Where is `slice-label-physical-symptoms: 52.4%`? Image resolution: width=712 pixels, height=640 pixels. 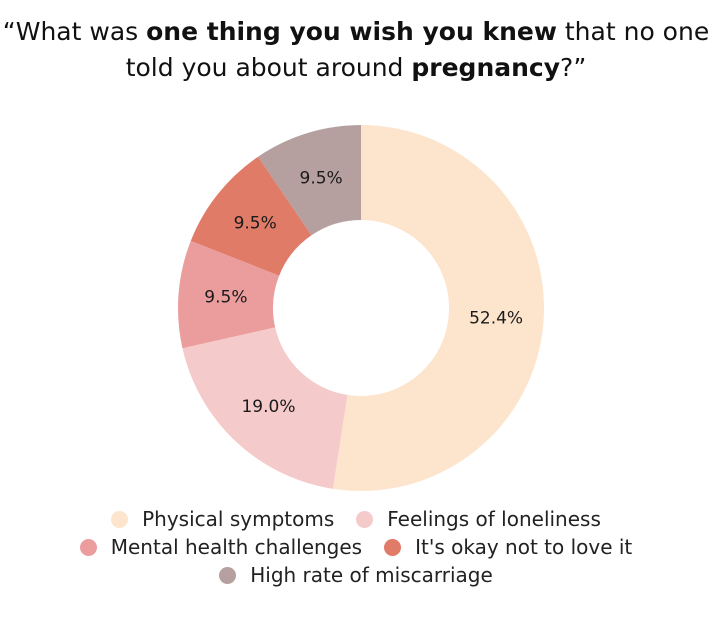 slice-label-physical-symptoms: 52.4% is located at coordinates (496, 318).